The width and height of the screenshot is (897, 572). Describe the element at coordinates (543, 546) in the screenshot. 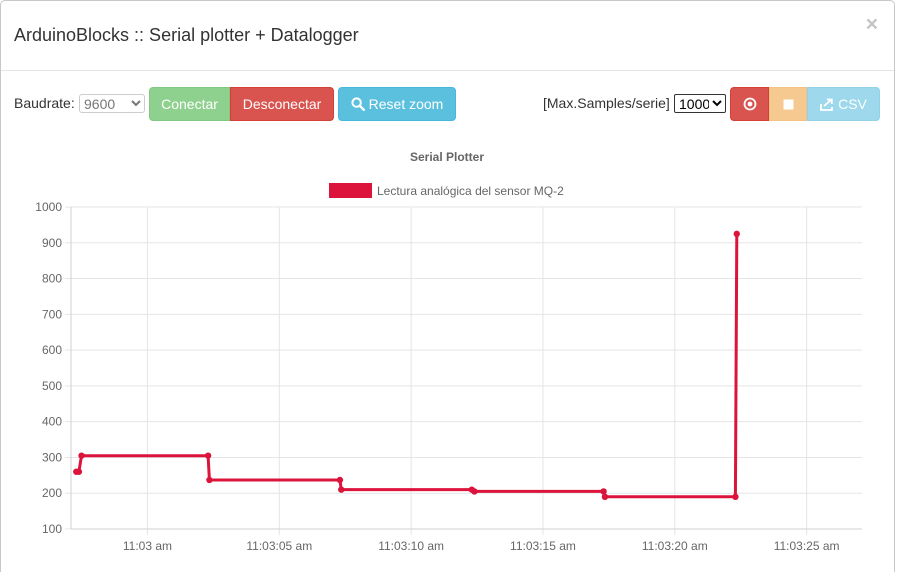

I see `x-tick-label: 11:03:15 am` at that location.